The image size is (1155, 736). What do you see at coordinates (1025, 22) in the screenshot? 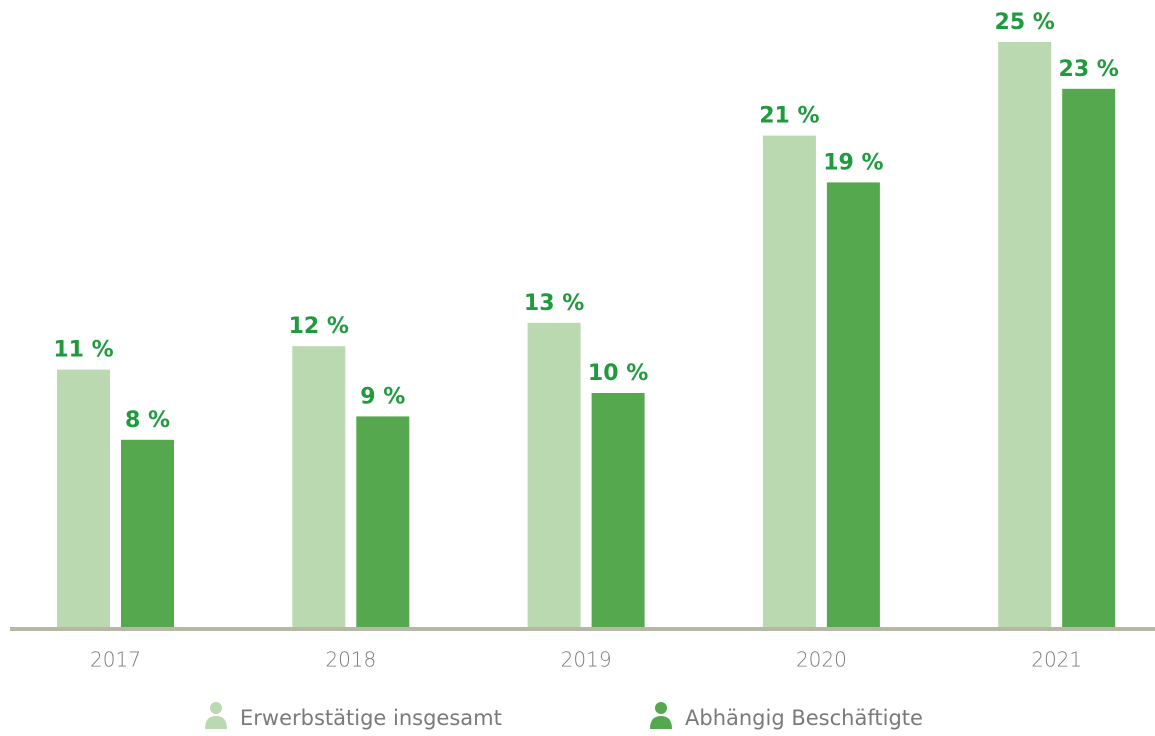
I see `value-label: 25 %` at bounding box center [1025, 22].